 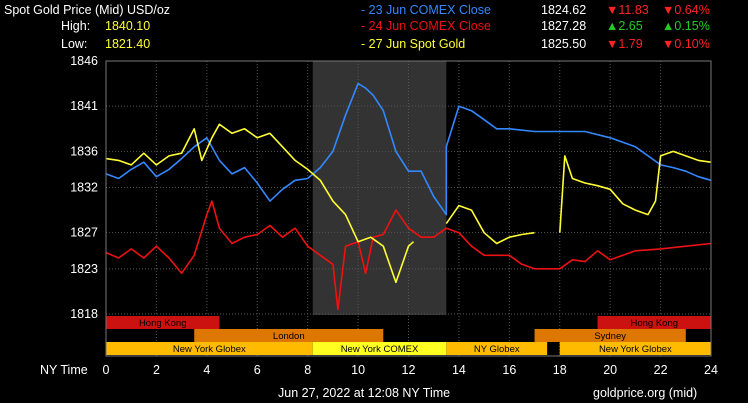 I want to click on chart-title: Spot Gold Price (Mid) USD/oz, so click(x=87, y=10).